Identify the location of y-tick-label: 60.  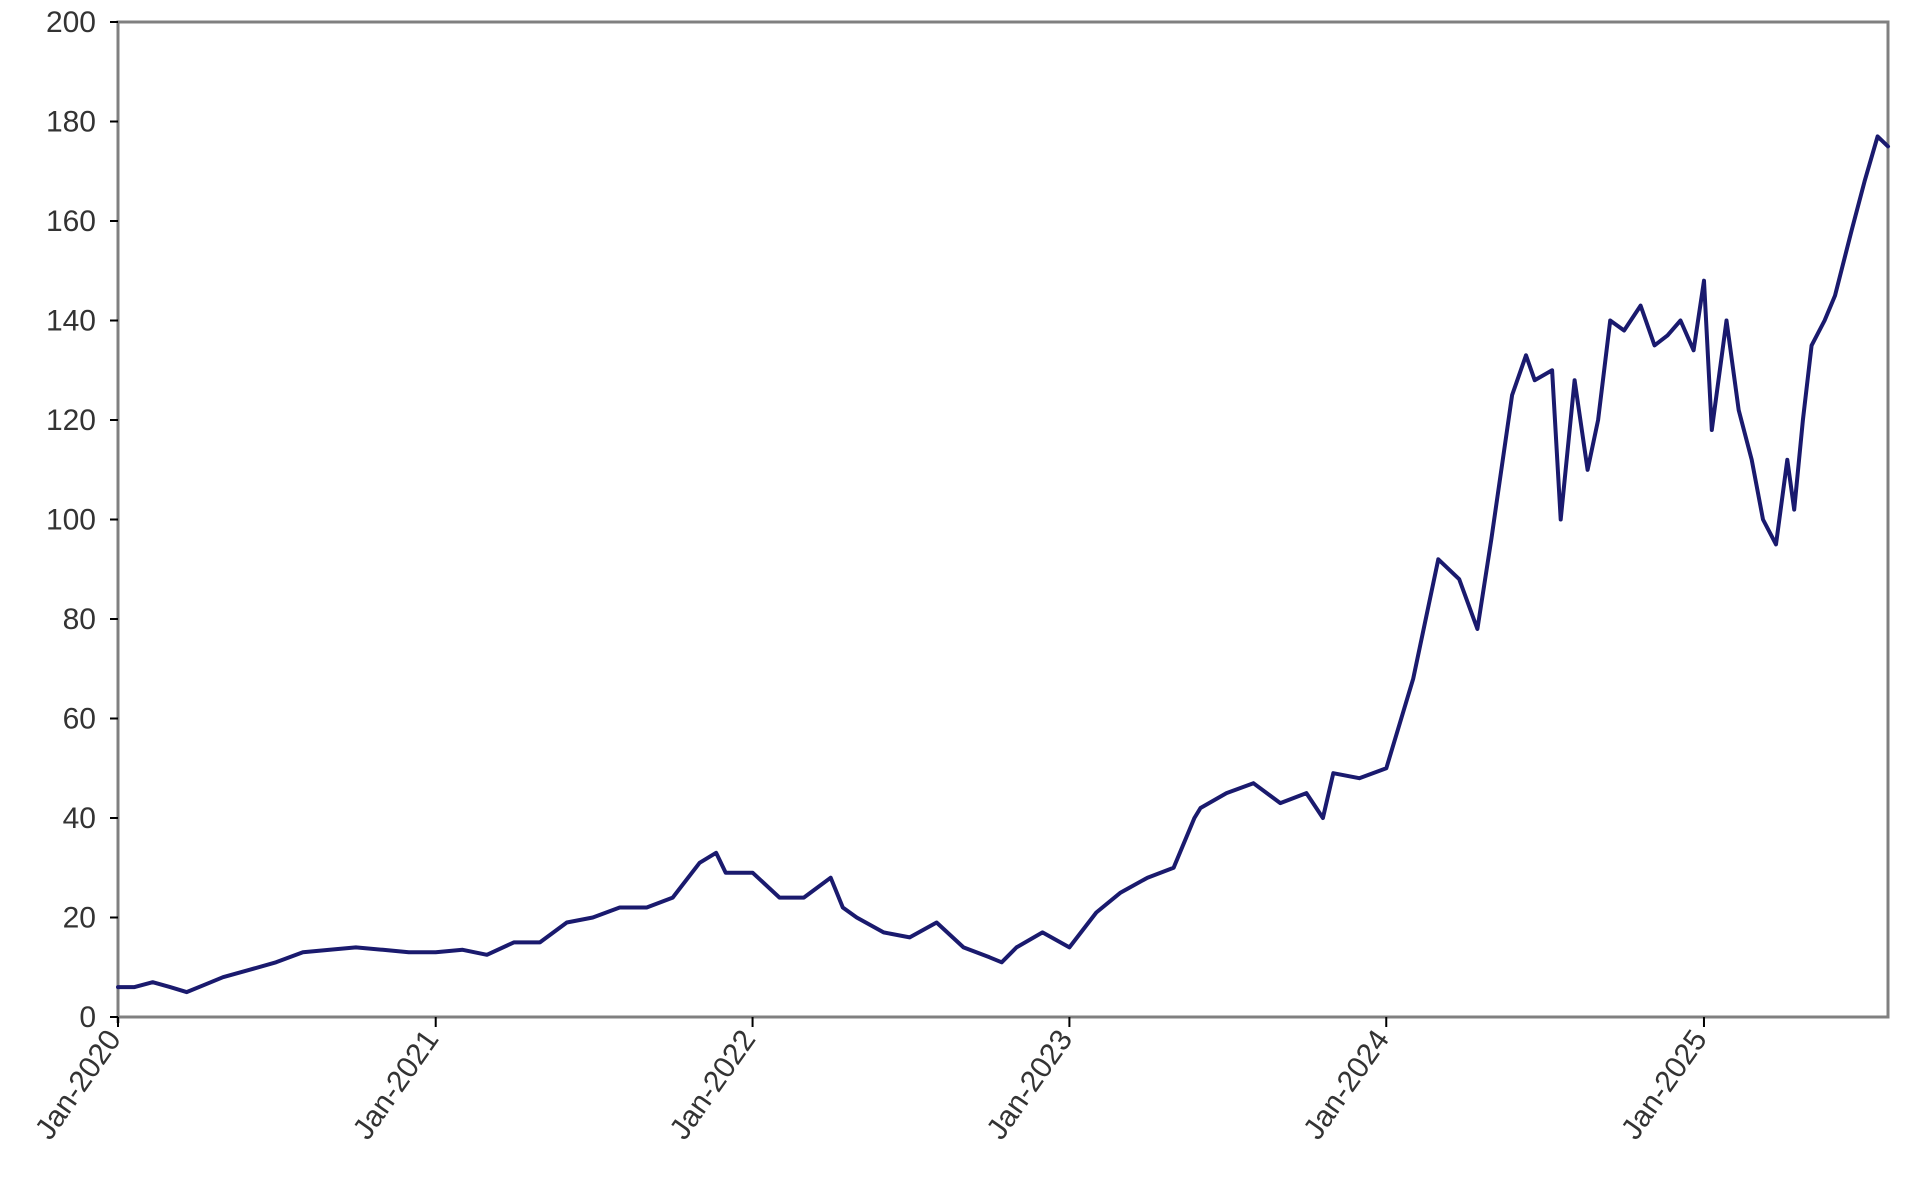
(79, 719).